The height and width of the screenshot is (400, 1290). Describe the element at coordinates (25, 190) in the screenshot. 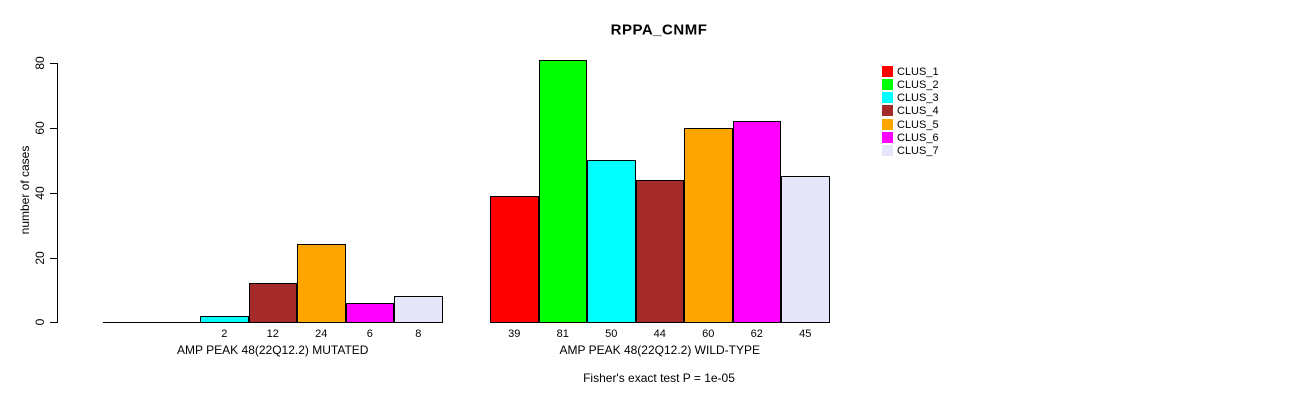

I see `y-axis-label: number of cases` at that location.